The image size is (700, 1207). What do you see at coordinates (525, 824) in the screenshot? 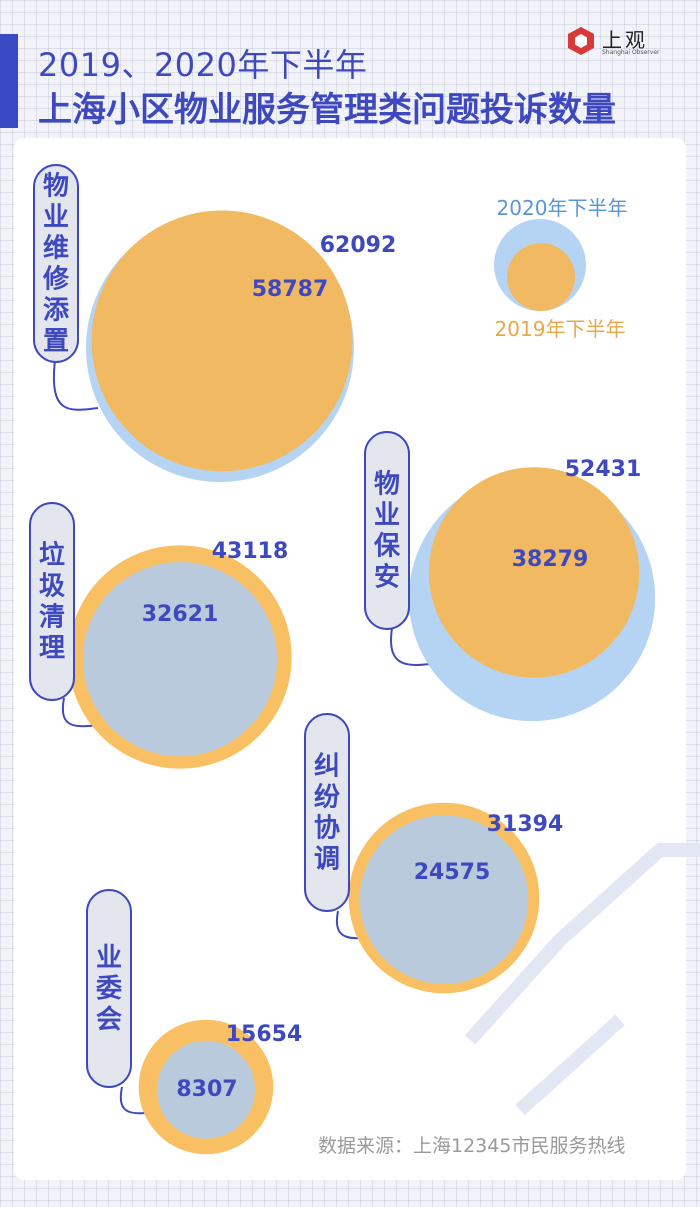
I see `value-label-2020-3: 31394` at bounding box center [525, 824].